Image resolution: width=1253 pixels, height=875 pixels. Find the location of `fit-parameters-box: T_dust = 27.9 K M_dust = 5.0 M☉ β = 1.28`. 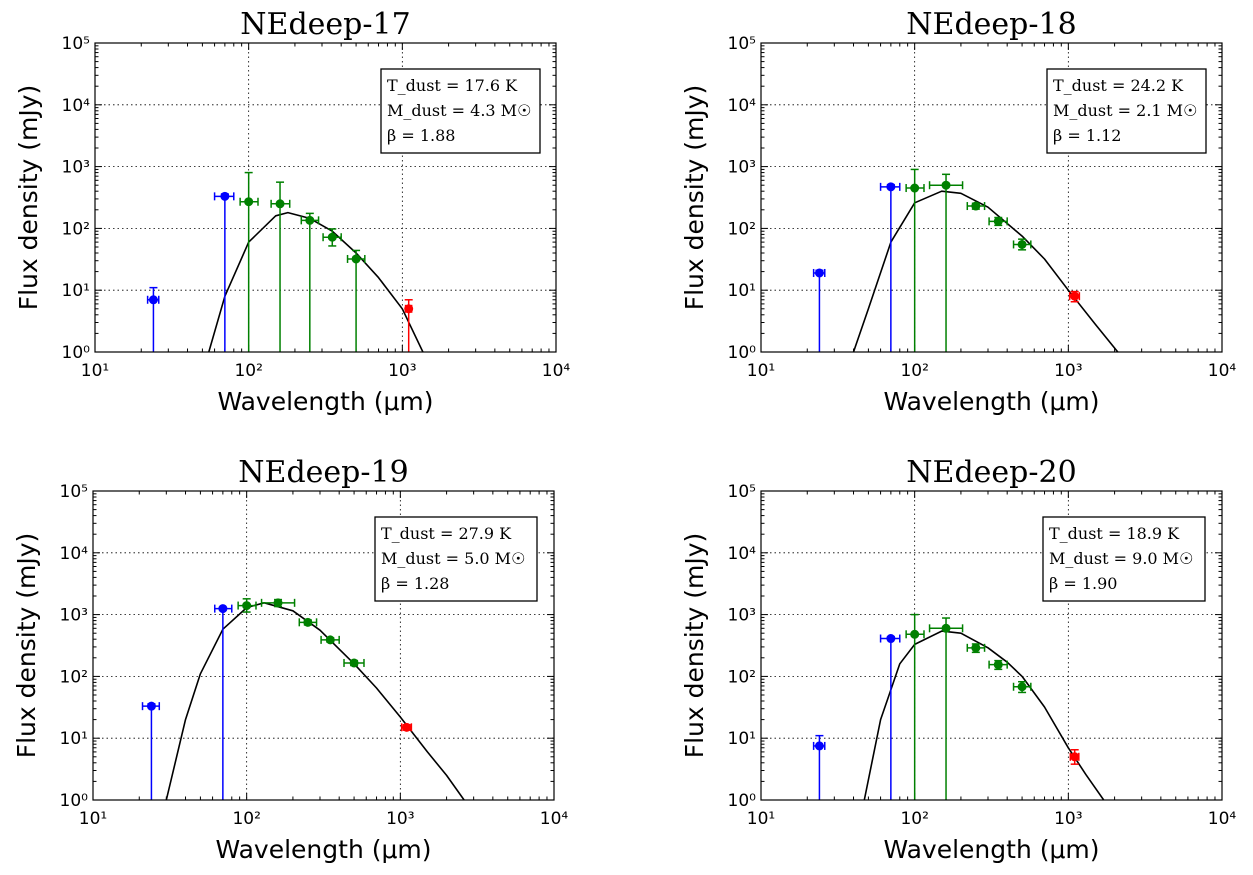

fit-parameters-box: T_dust = 27.9 K M_dust = 5.0 M☉ β = 1.28 is located at coordinates (456, 559).